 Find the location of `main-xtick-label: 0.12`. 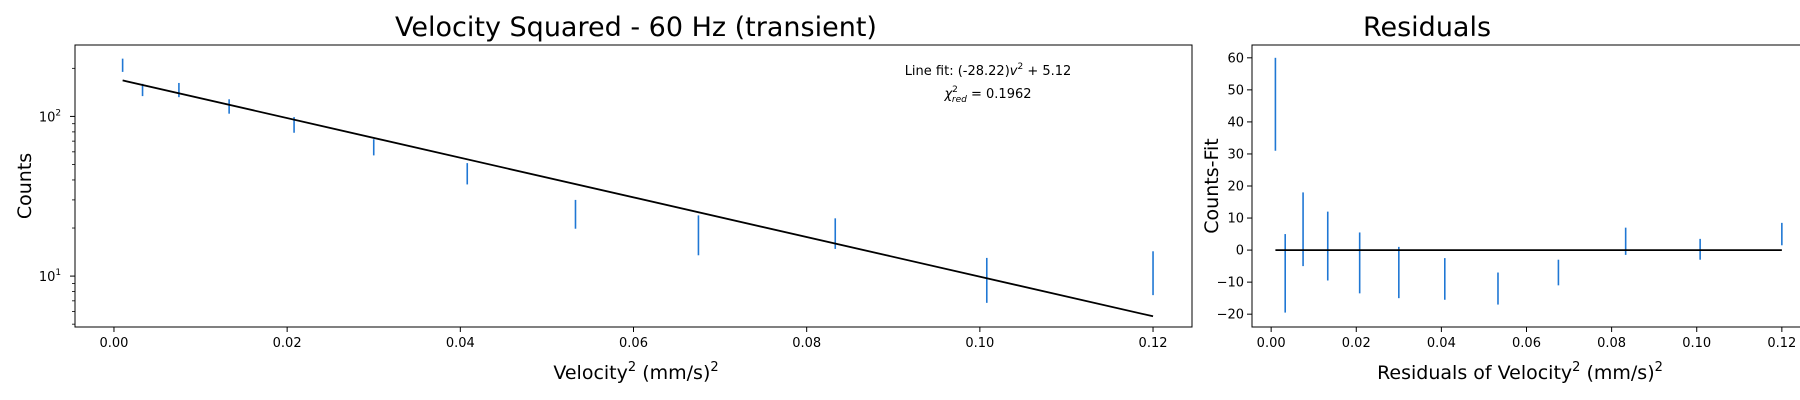

main-xtick-label: 0.12 is located at coordinates (1153, 343).